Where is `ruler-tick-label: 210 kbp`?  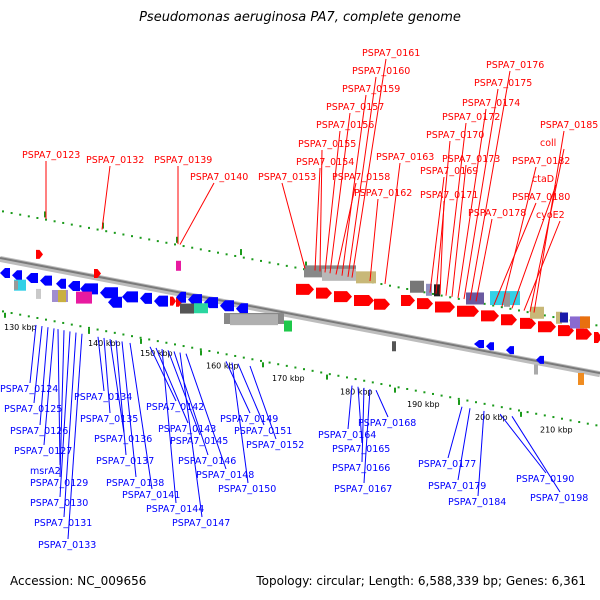 ruler-tick-label: 210 kbp is located at coordinates (556, 430).